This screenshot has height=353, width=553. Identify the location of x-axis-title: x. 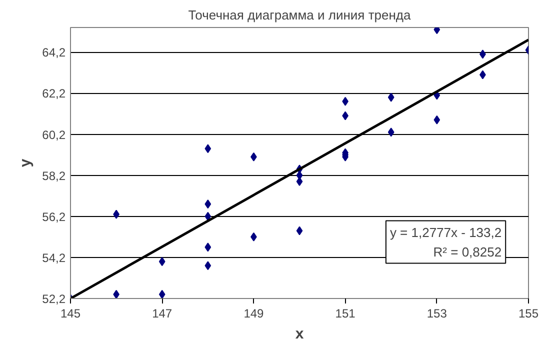
(299, 334).